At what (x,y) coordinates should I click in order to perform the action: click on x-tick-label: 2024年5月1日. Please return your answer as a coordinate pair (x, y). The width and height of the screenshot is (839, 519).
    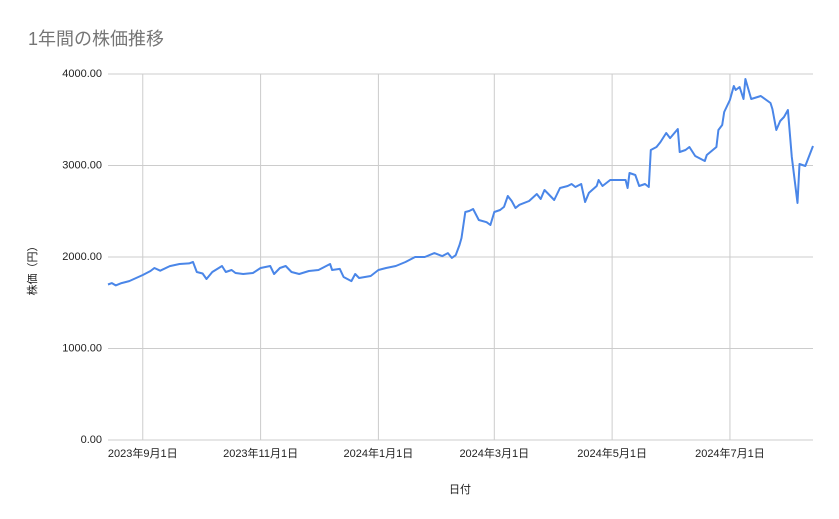
    Looking at the image, I should click on (612, 453).